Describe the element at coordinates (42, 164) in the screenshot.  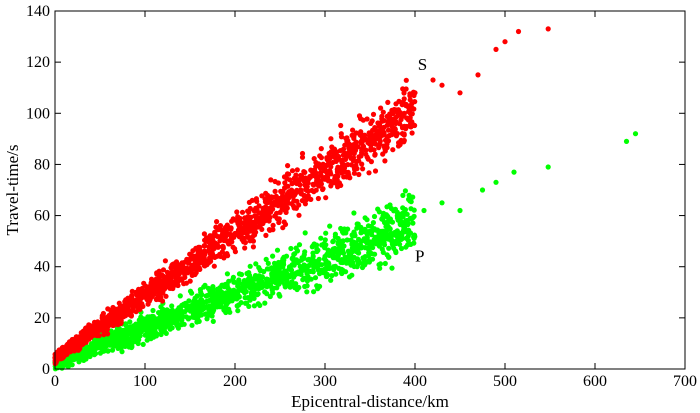
I see `y-tick-label: 80` at that location.